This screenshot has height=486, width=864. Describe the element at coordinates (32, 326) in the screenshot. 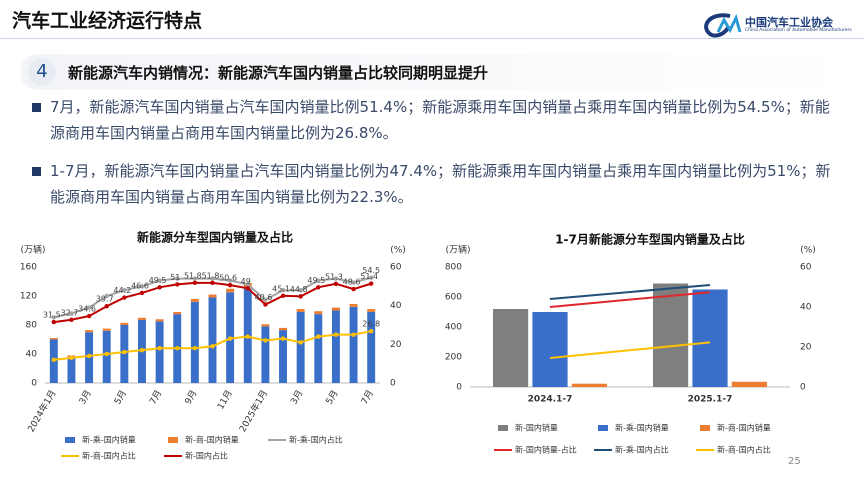

I see `y-tick-label: 80` at that location.